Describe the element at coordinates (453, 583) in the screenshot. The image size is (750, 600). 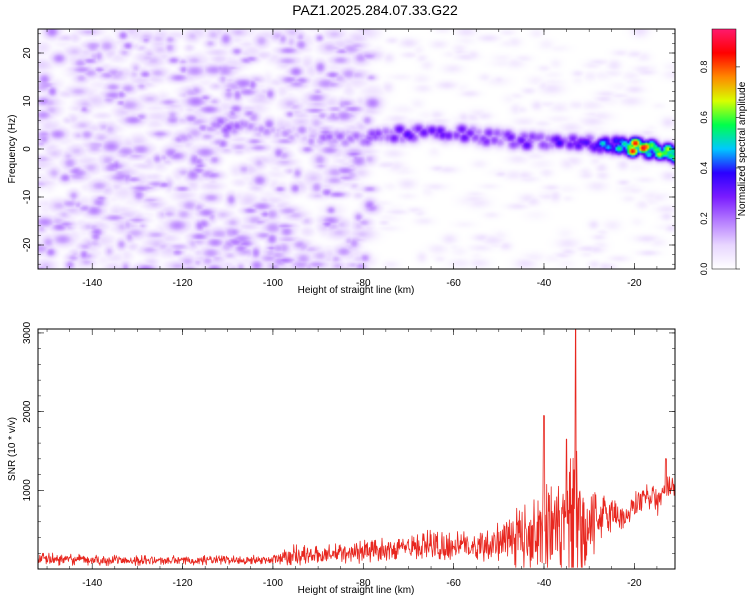
I see `snr-x-tick-label: -60` at that location.